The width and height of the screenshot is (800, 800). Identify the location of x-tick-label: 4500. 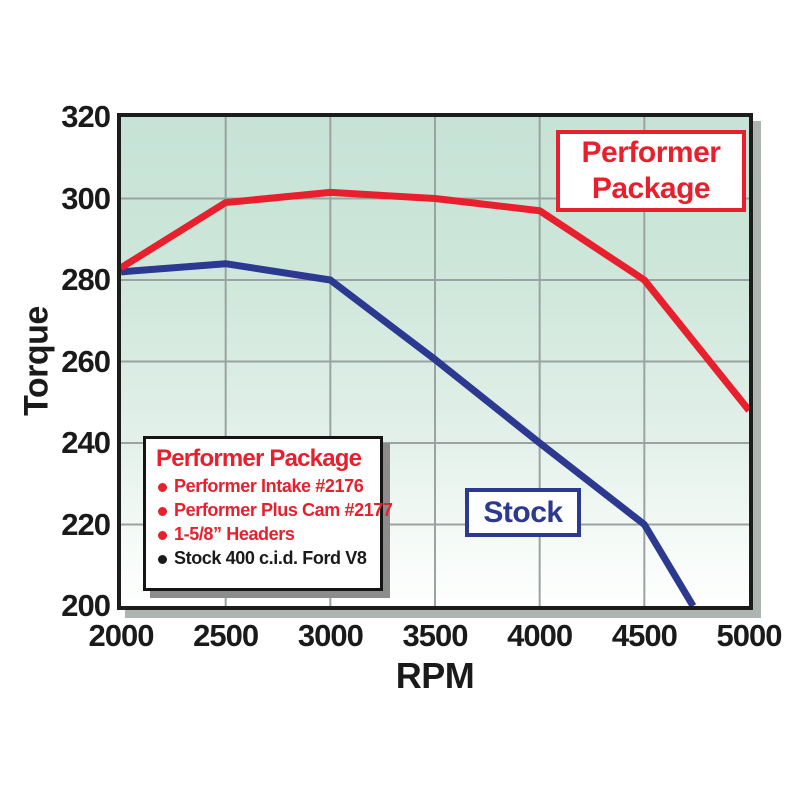
(644, 635).